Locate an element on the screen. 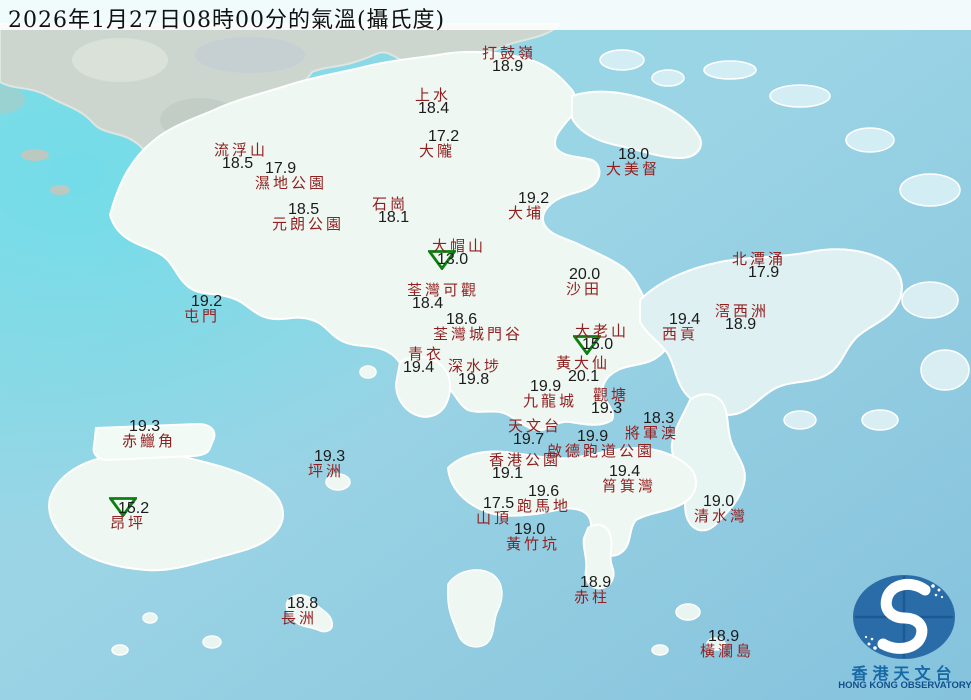 Image resolution: width=971 pixels, height=700 pixels. hong-kong-island is located at coordinates (572, 501).